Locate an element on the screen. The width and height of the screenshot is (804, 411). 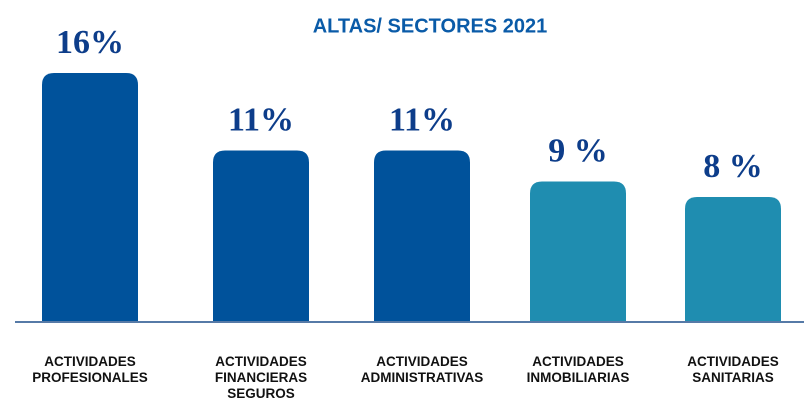
x-tick-label: ACTIVIDADES PROFESIONALES is located at coordinates (90, 369).